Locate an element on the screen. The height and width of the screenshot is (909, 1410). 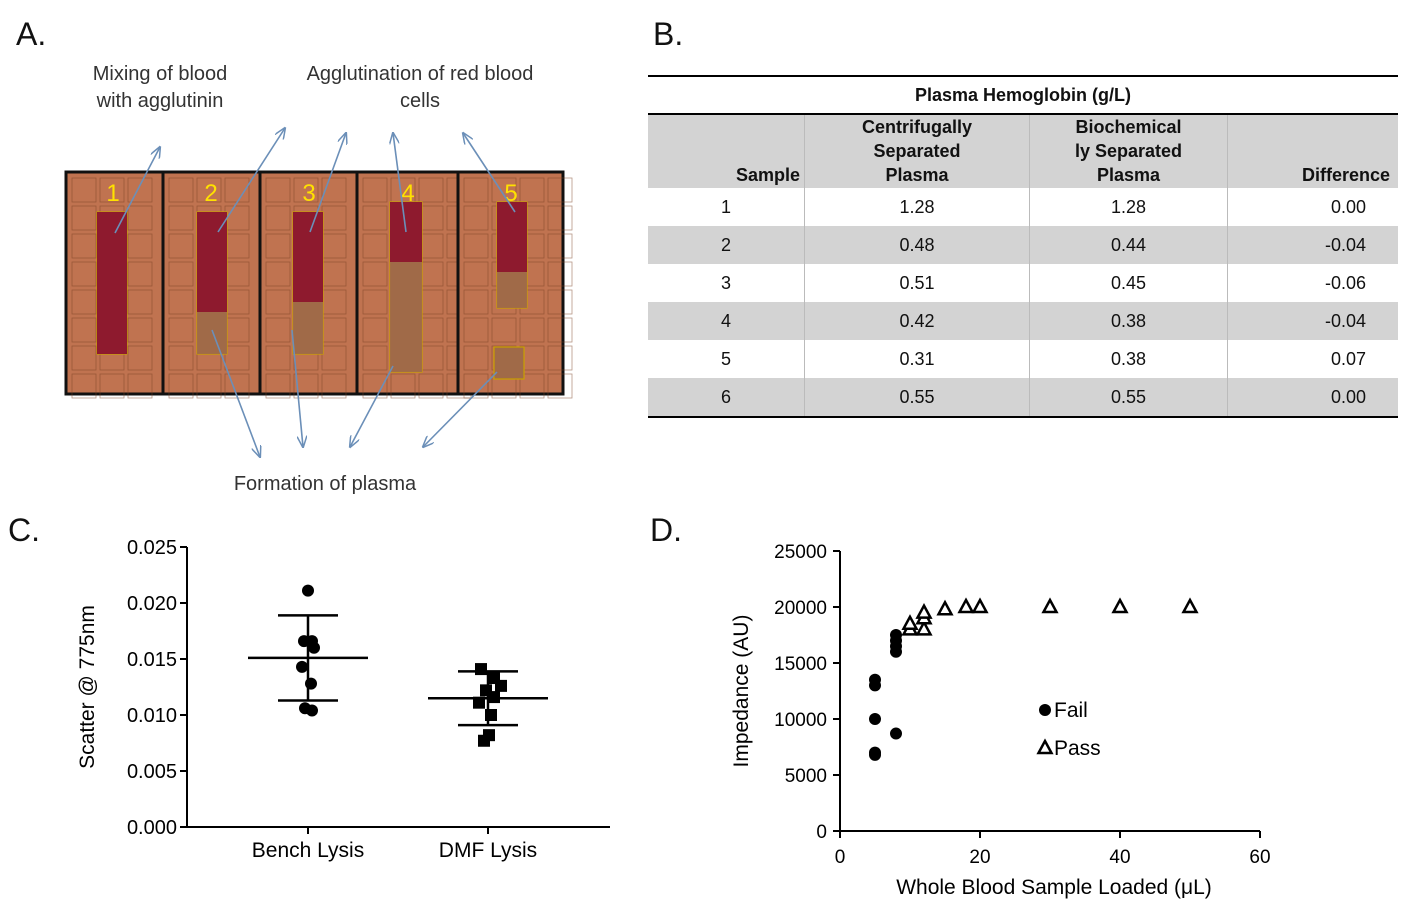
frame-number: 3 is located at coordinates (308, 193).